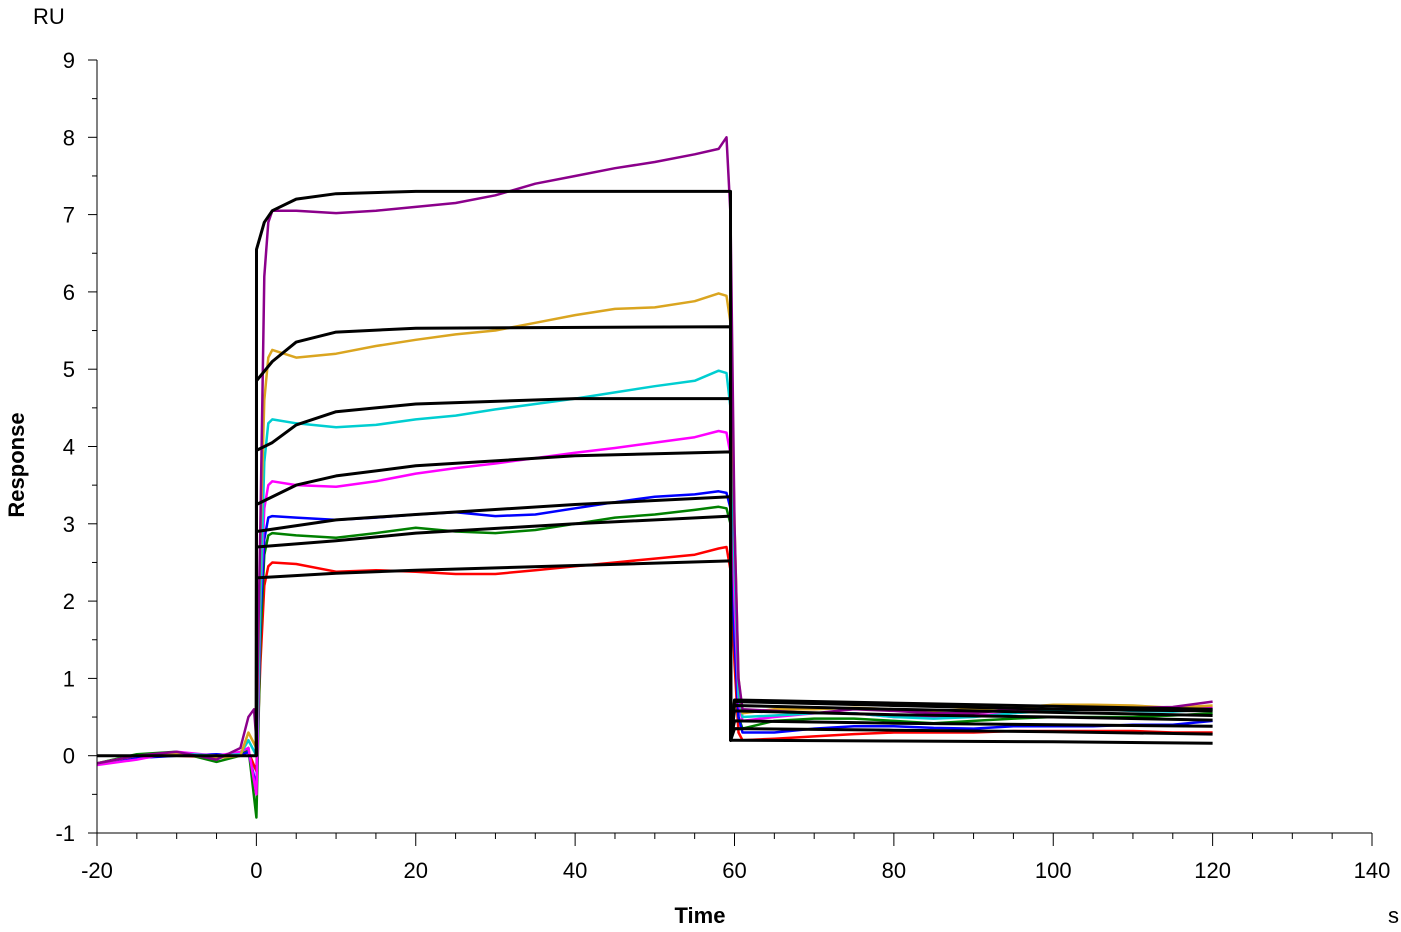 This screenshot has width=1401, height=932. Describe the element at coordinates (894, 870) in the screenshot. I see `x-tick-label: 80` at that location.